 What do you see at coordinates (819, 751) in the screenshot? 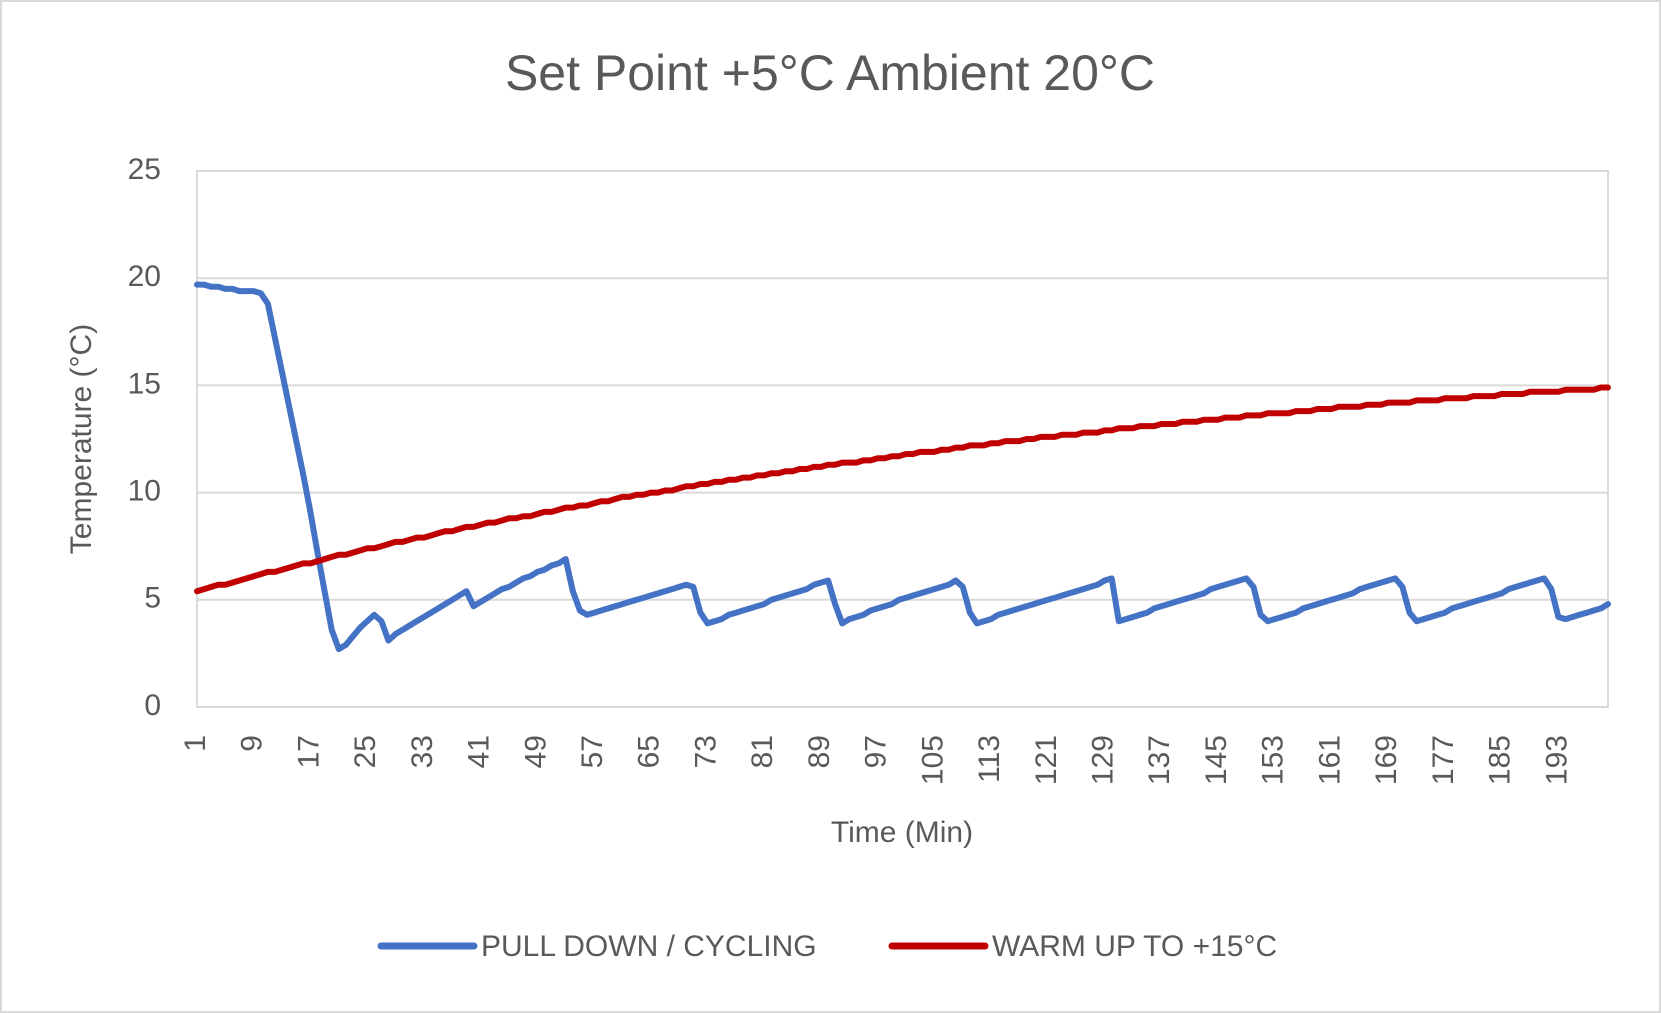
I see `x-tick-label: 89` at bounding box center [819, 751].